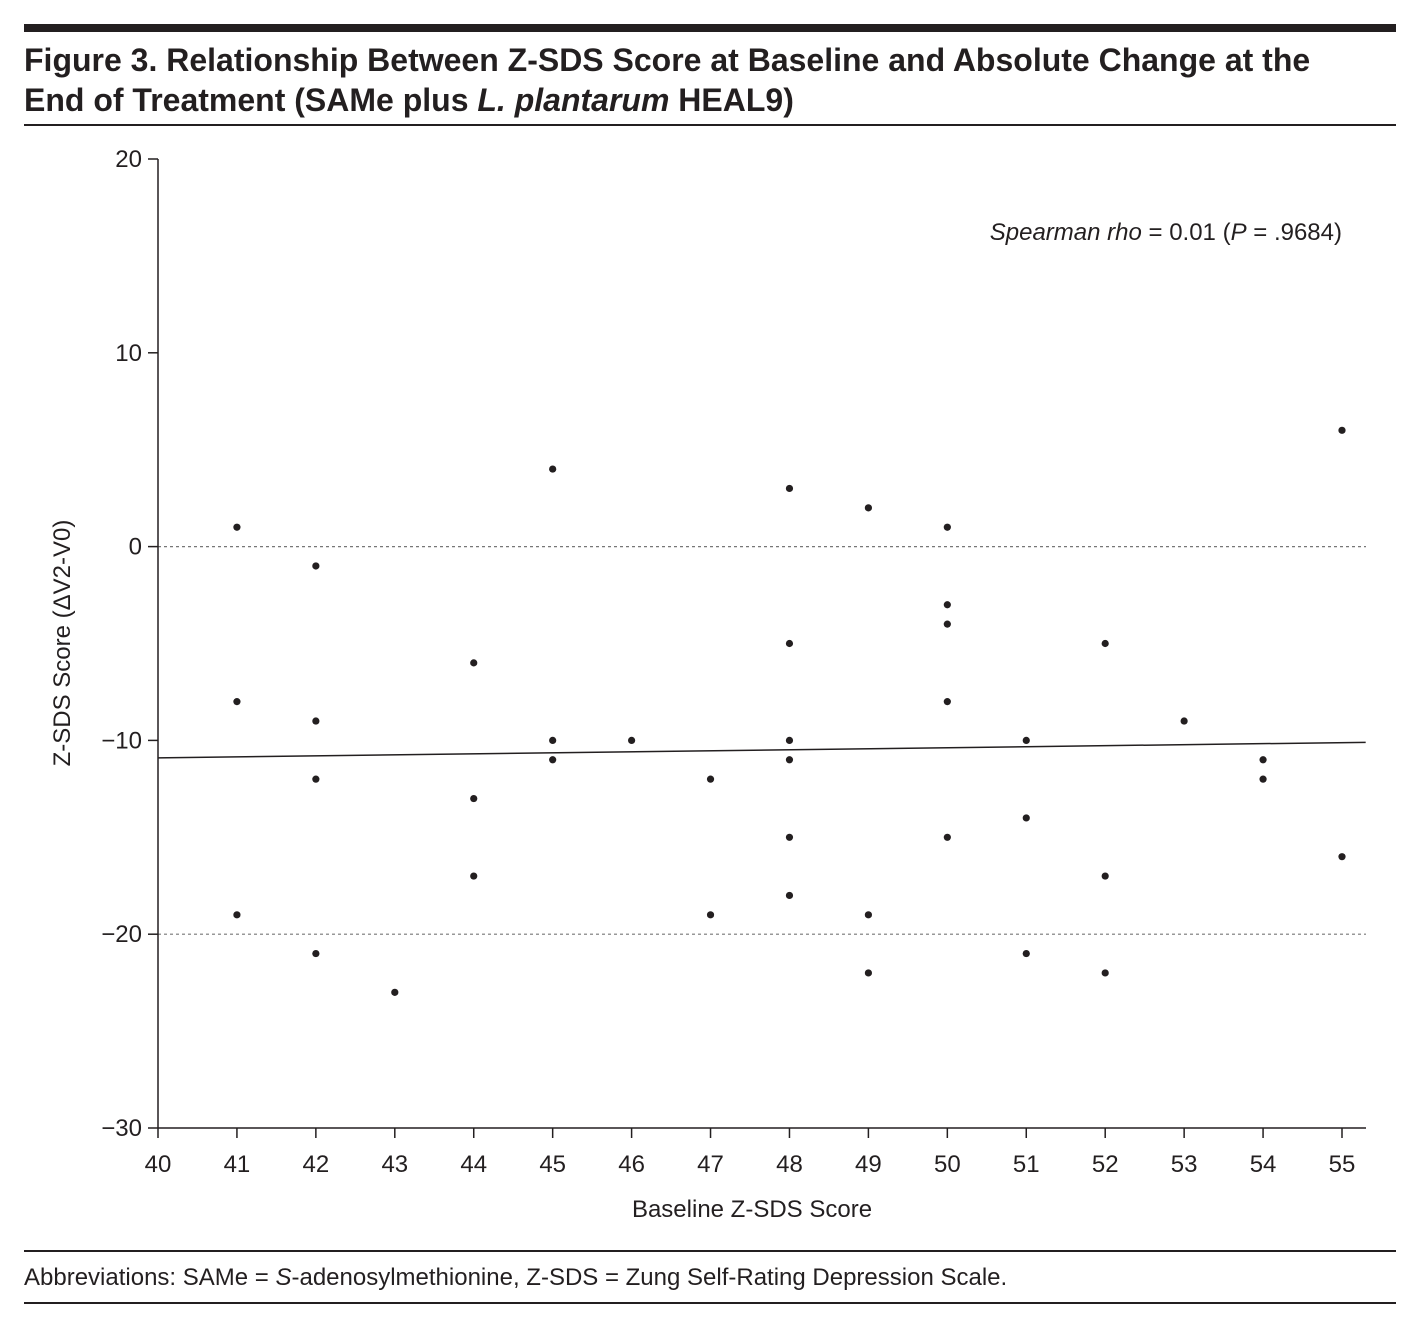 Image resolution: width=1422 pixels, height=1340 pixels. Describe the element at coordinates (121, 934) in the screenshot. I see `y-tick-label: −20` at that location.